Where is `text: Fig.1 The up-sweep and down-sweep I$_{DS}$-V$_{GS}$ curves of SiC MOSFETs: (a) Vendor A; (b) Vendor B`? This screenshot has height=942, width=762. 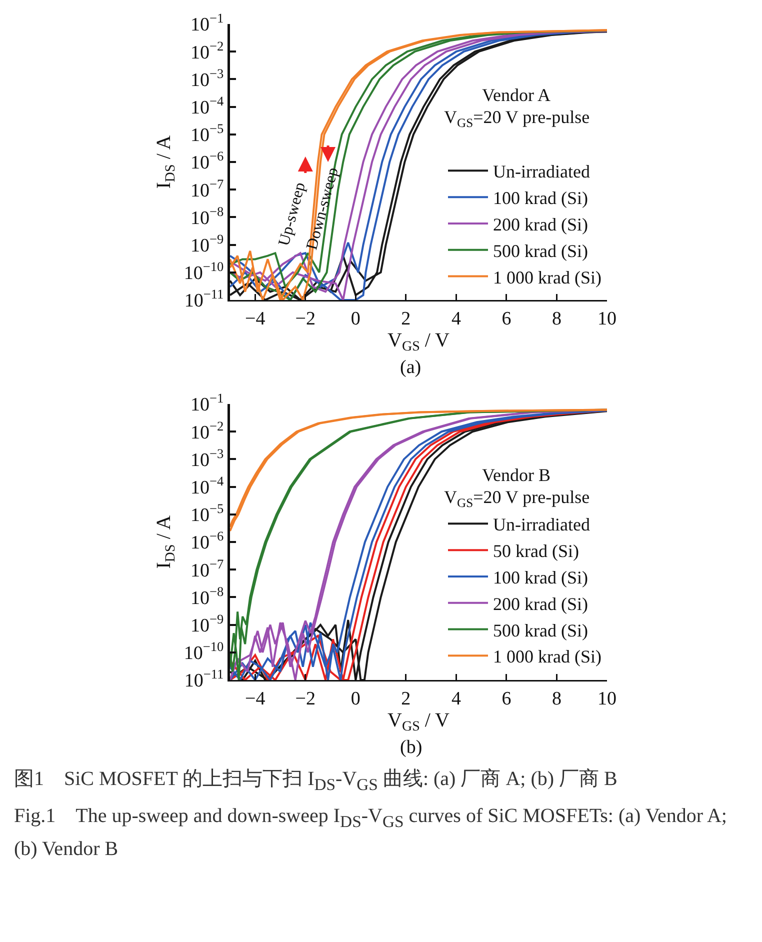
text: Fig.1 The up-sweep and down-sweep I$_{DS}$-V$_{GS}$ curves of SiC MOSFETs: (a) Vendor A; (b) Vendor B is located at coordinates (370, 832).